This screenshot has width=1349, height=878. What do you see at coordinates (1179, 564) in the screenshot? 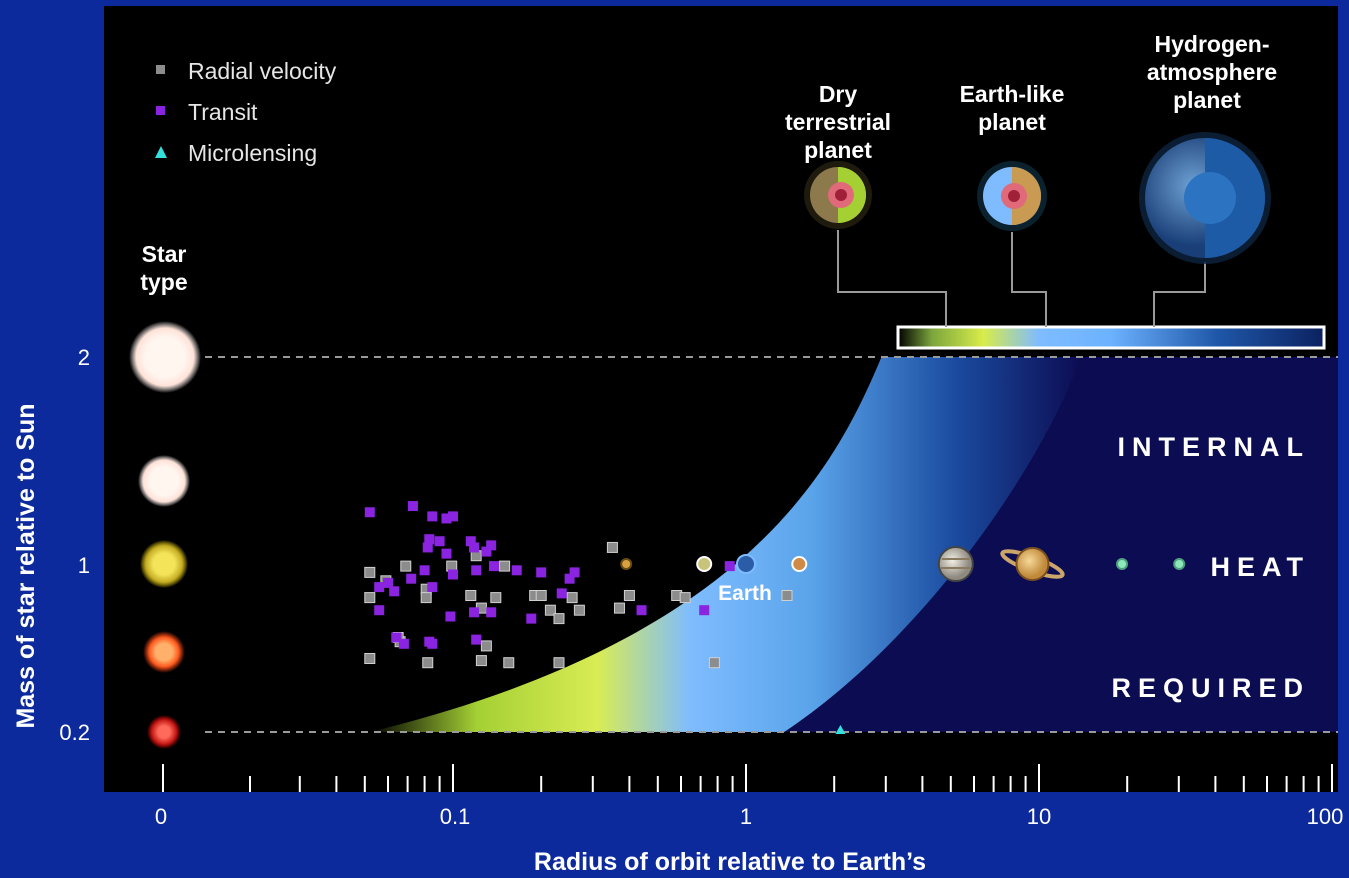
I see `neptune-planet` at bounding box center [1179, 564].